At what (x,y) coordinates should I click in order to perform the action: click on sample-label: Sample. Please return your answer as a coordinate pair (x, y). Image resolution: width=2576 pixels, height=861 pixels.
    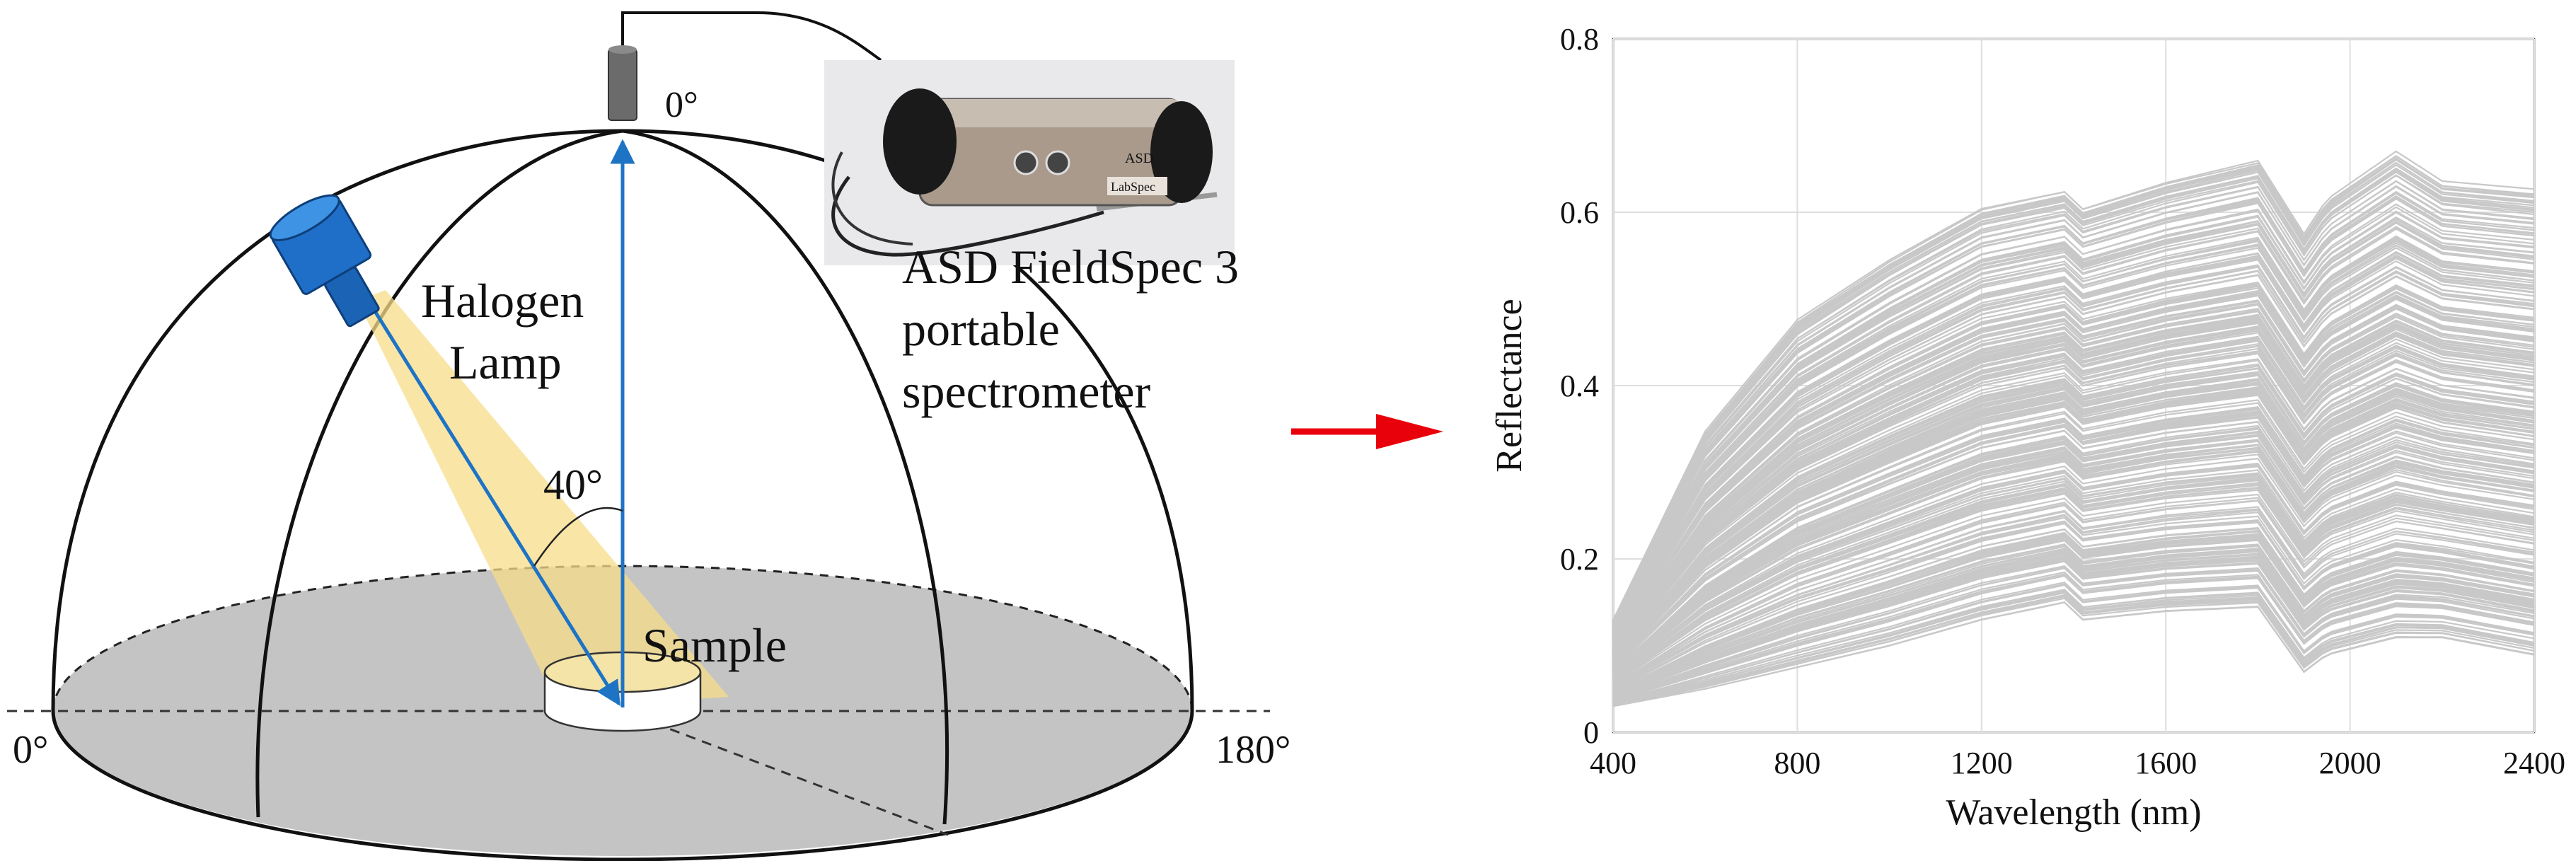
    Looking at the image, I should click on (714, 645).